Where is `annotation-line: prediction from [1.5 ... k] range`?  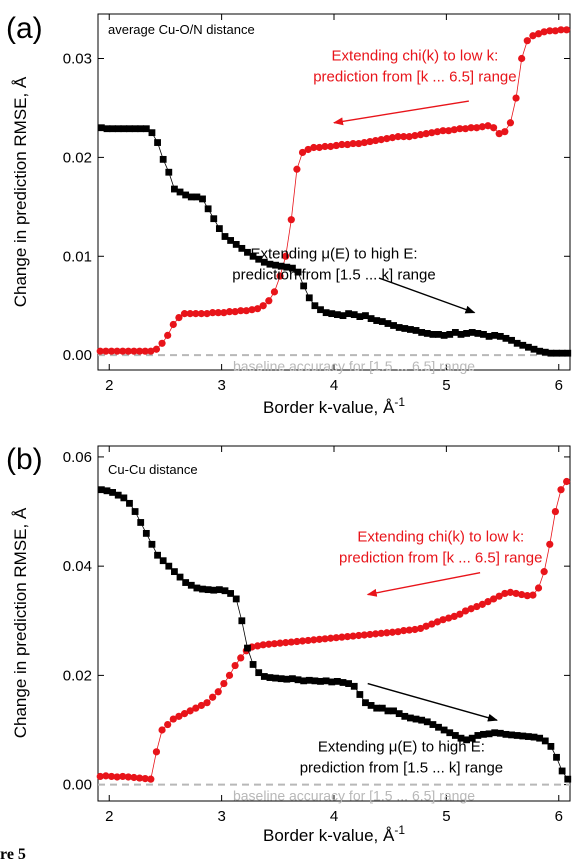
annotation-line: prediction from [1.5 ... k] range is located at coordinates (401, 767).